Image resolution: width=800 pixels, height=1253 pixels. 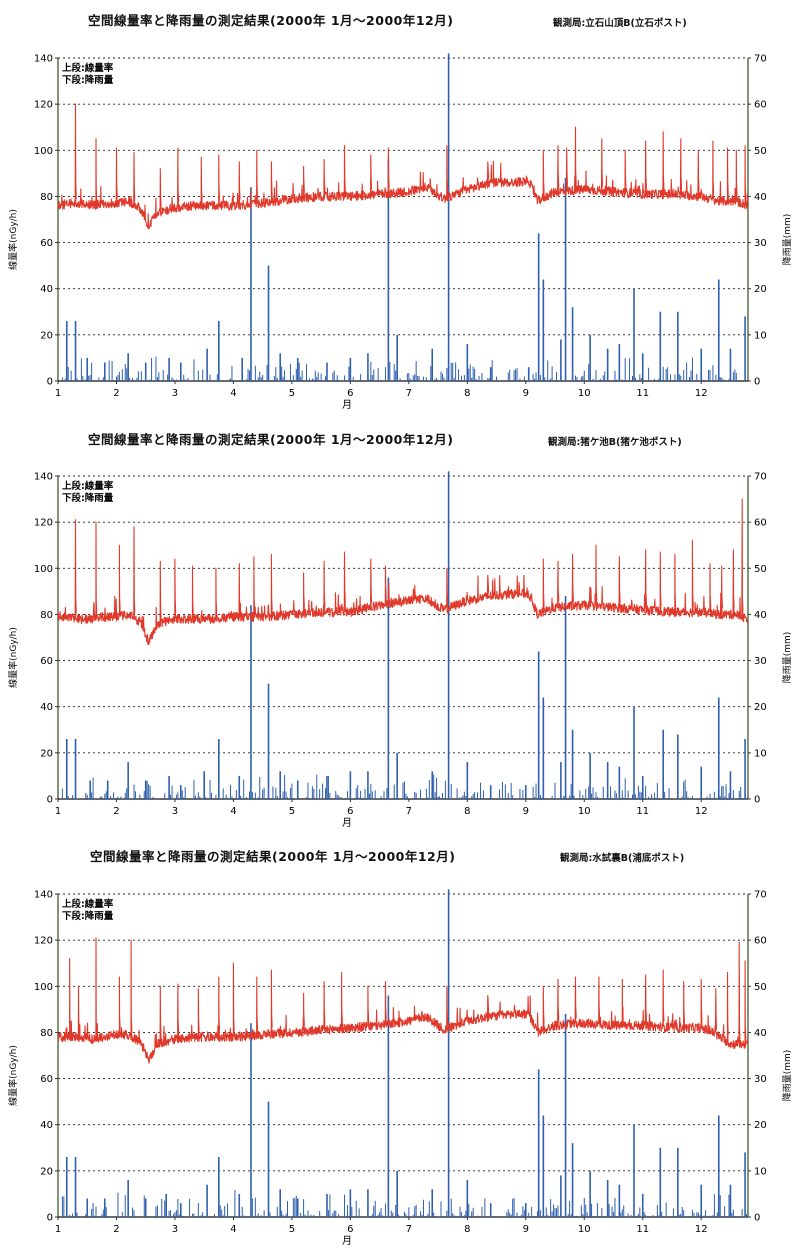 What do you see at coordinates (615, 442) in the screenshot?
I see `station-label: 観測局:猪ケ池B(猪ケ池ポスト)` at bounding box center [615, 442].